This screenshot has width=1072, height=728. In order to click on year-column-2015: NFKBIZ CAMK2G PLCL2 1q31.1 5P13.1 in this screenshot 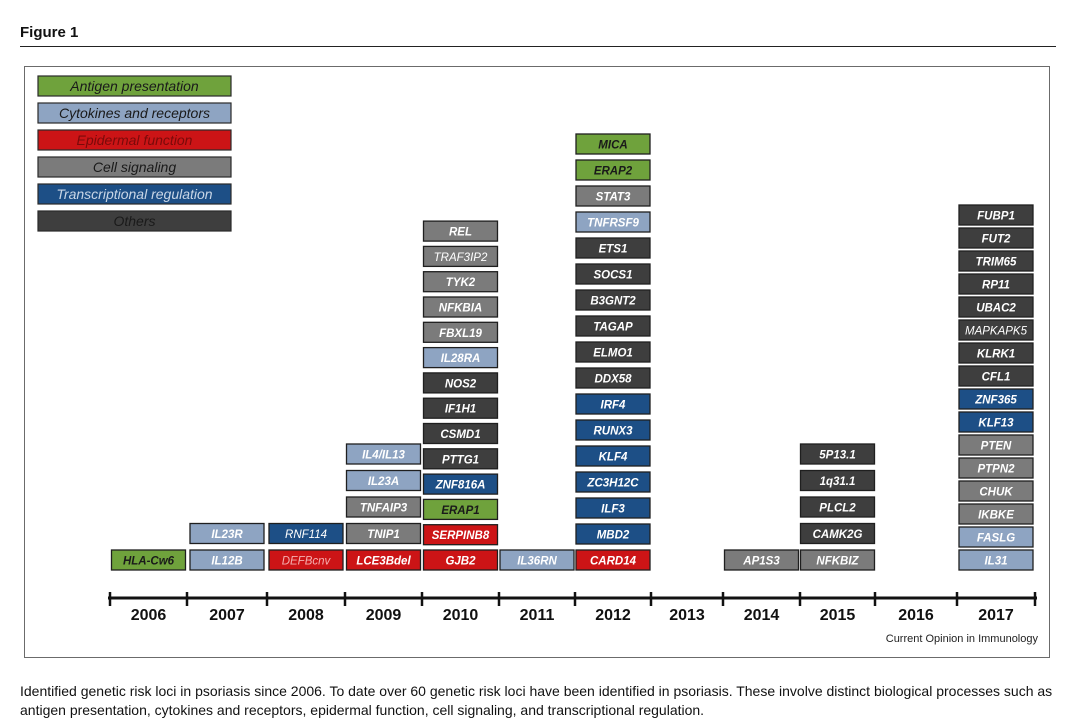, I will do `click(837, 507)`.